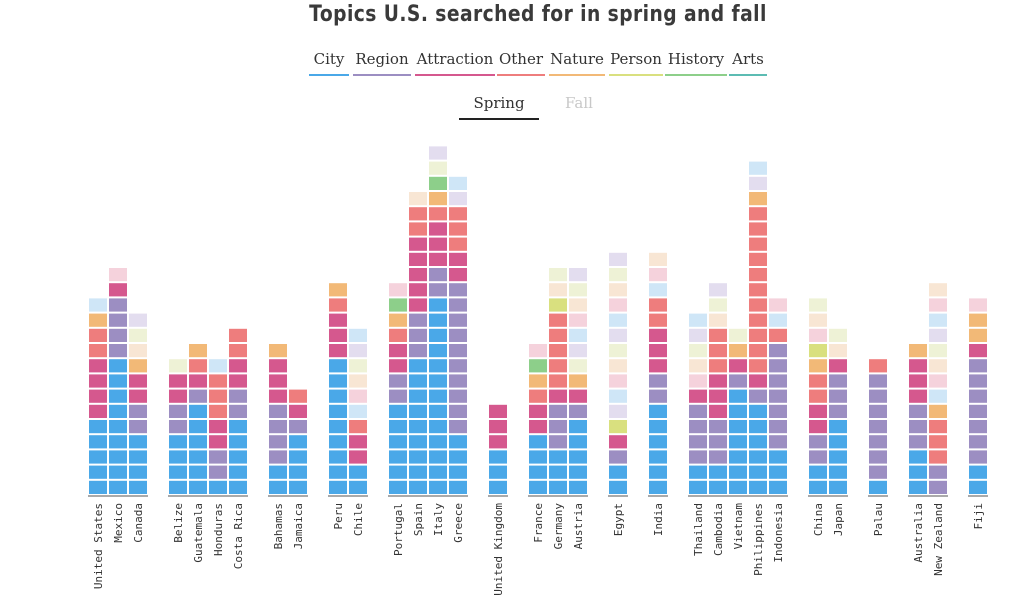 This screenshot has width=1028, height=600. Describe the element at coordinates (748, 63) in the screenshot. I see `legend-item-arts: Arts` at that location.